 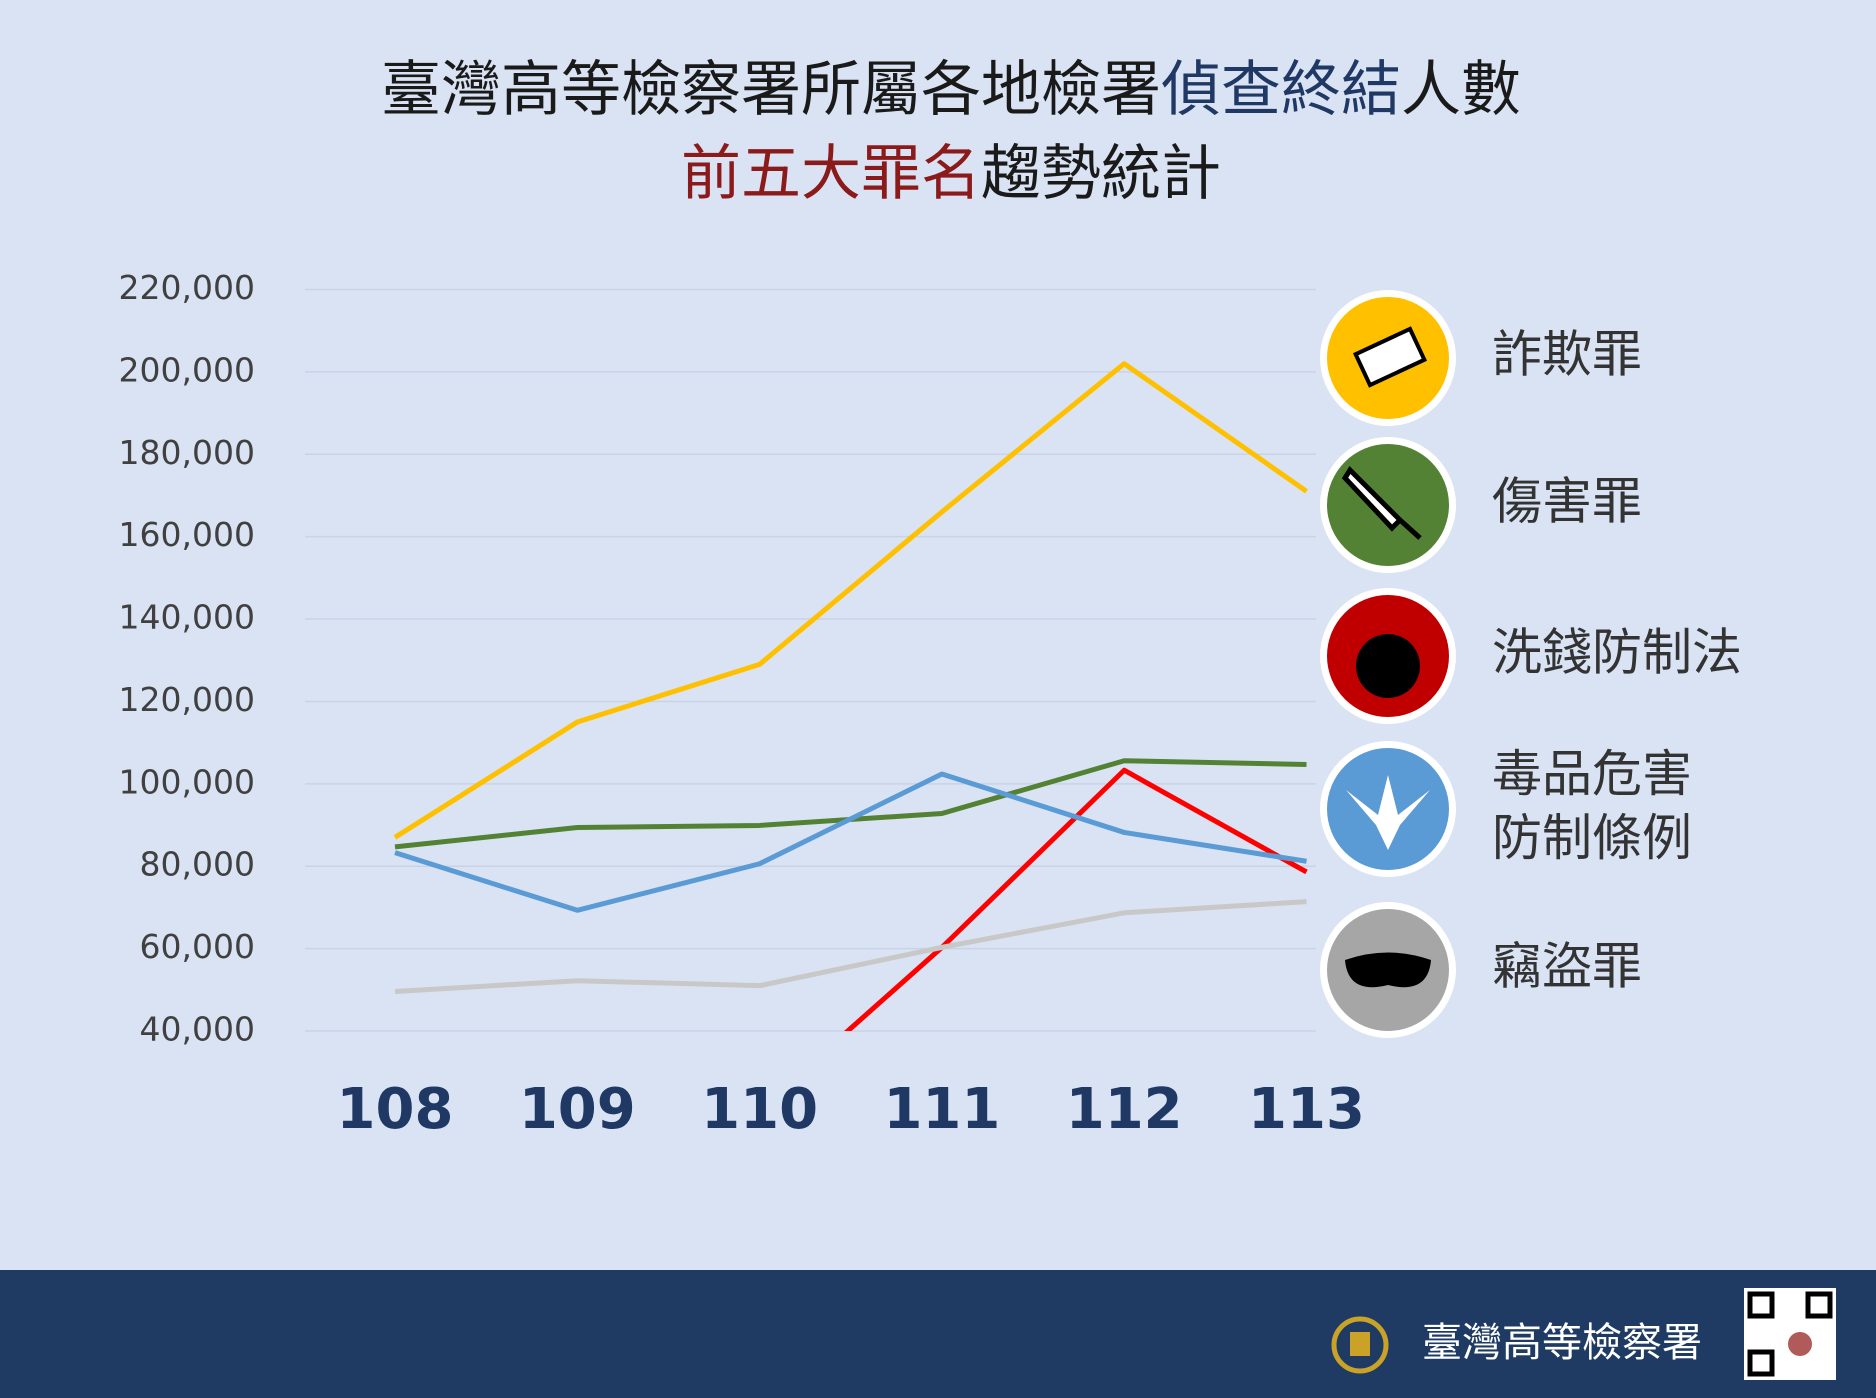 What do you see at coordinates (1306, 1109) in the screenshot?
I see `x-tick-label: 113` at bounding box center [1306, 1109].